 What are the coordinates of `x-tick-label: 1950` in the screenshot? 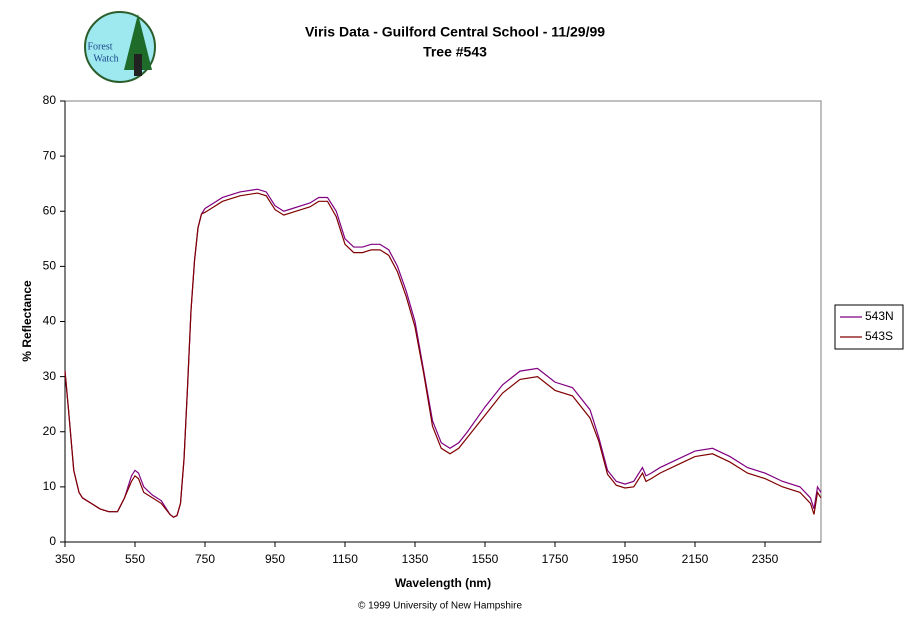 It's located at (625, 559).